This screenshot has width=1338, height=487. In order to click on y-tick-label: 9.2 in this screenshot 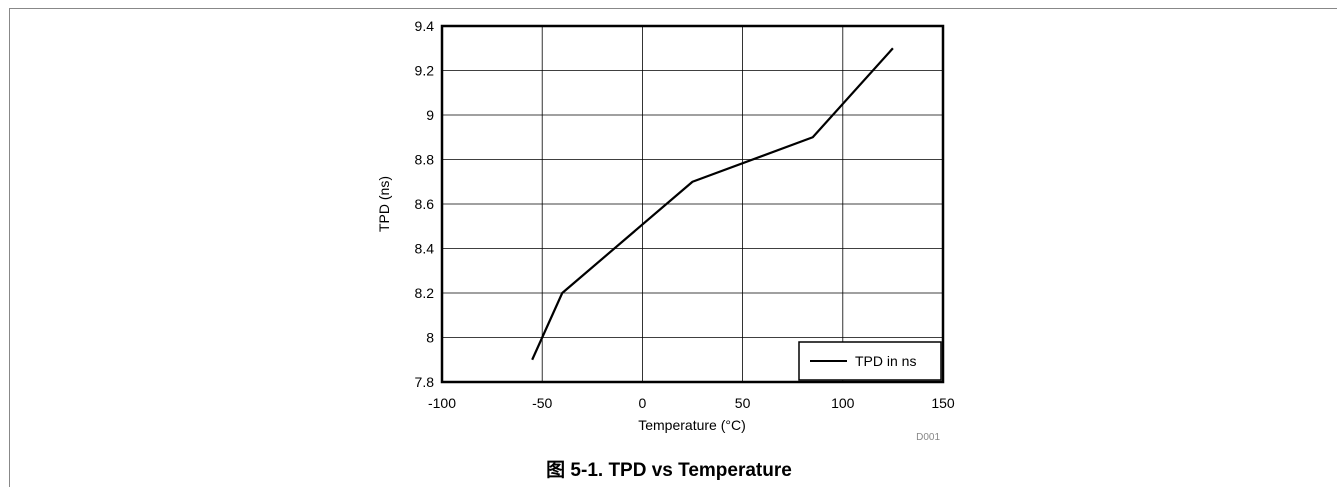, I will do `click(425, 71)`.